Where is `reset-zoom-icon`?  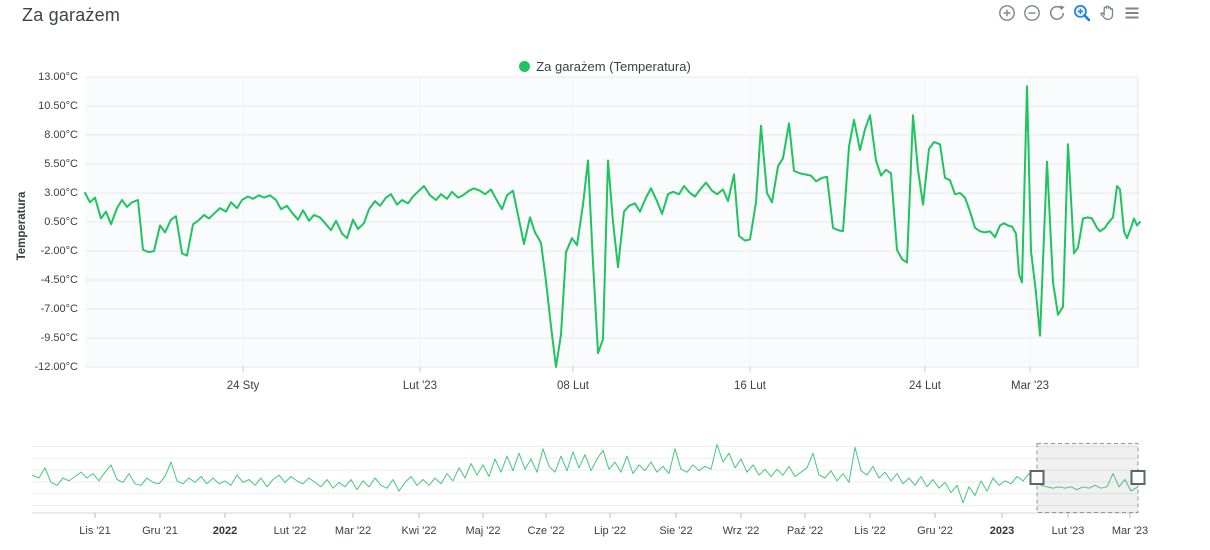
reset-zoom-icon is located at coordinates (1057, 13).